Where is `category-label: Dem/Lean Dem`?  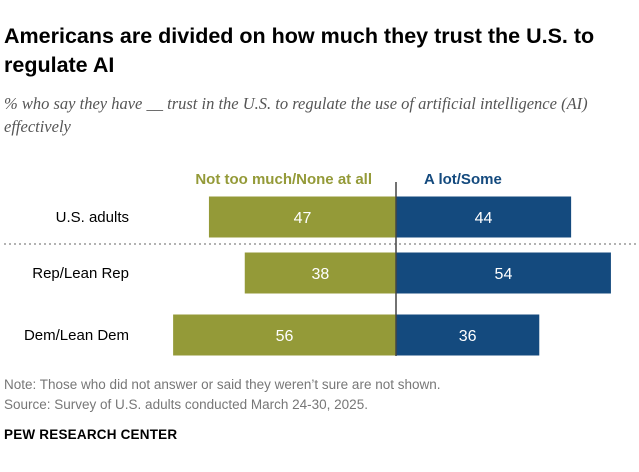
category-label: Dem/Lean Dem is located at coordinates (76, 335).